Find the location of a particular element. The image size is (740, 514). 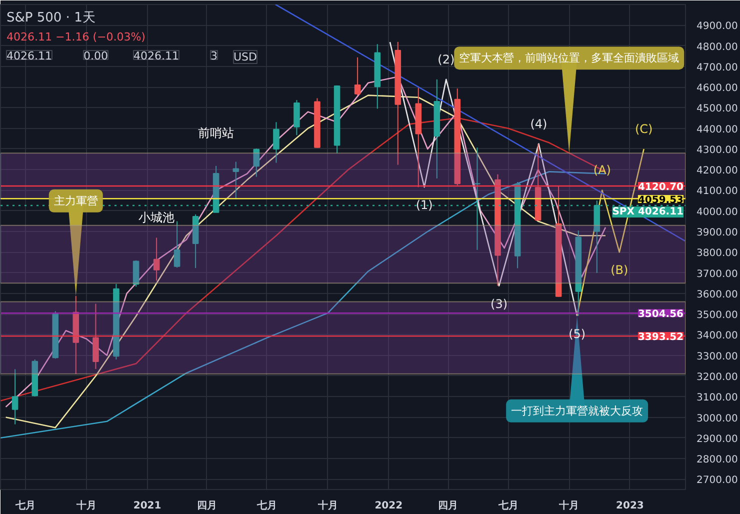

annotation: (C) is located at coordinates (643, 129).